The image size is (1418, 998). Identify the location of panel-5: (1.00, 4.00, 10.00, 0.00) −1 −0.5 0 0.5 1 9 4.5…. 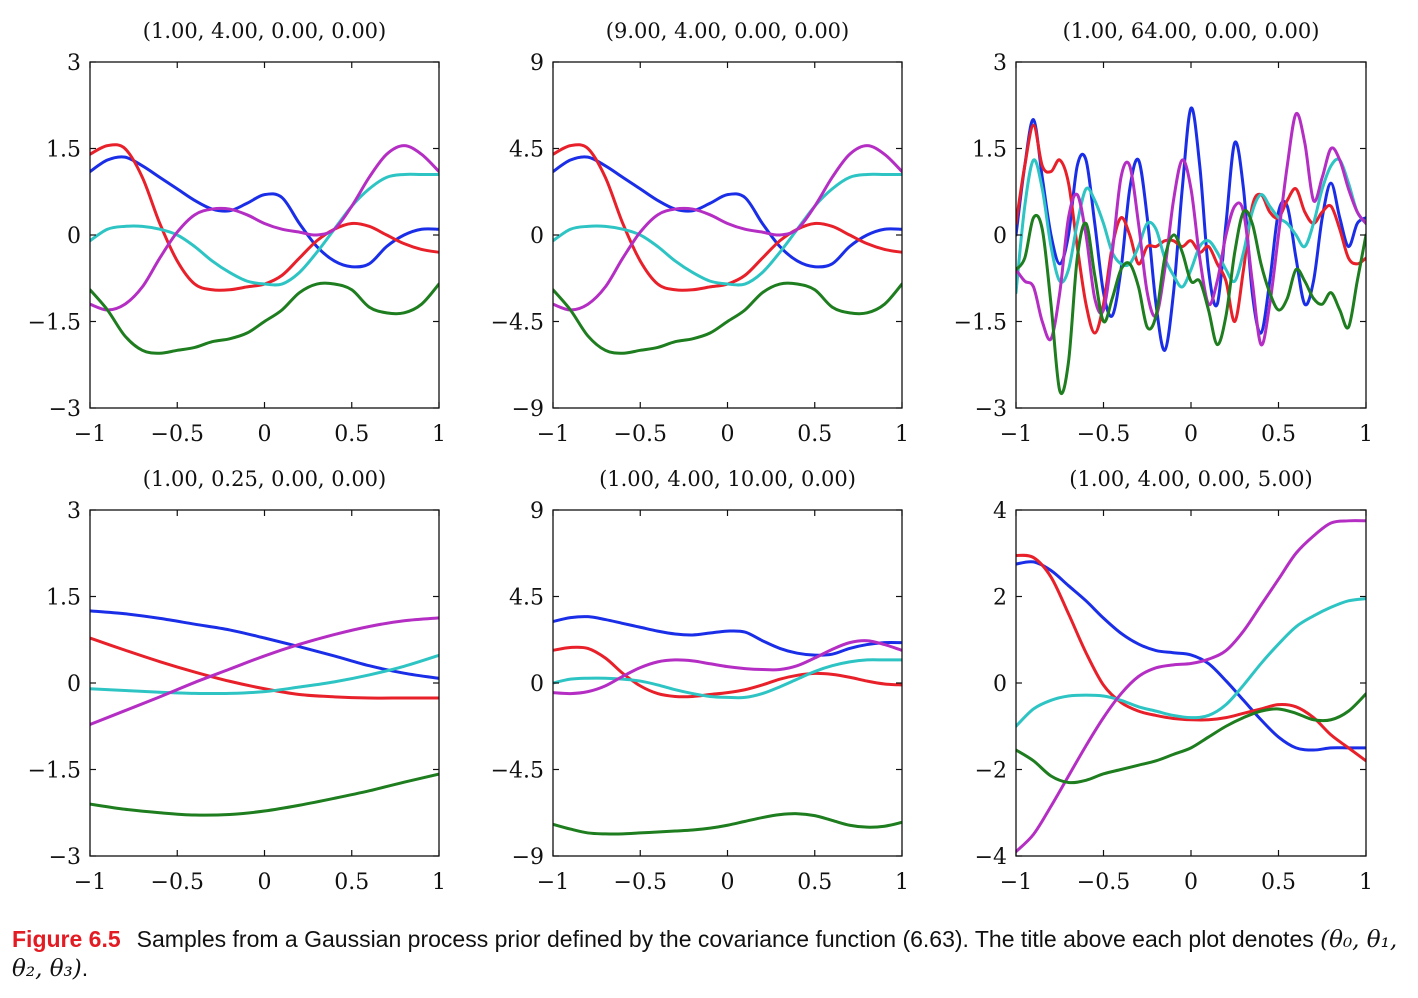
(700, 681).